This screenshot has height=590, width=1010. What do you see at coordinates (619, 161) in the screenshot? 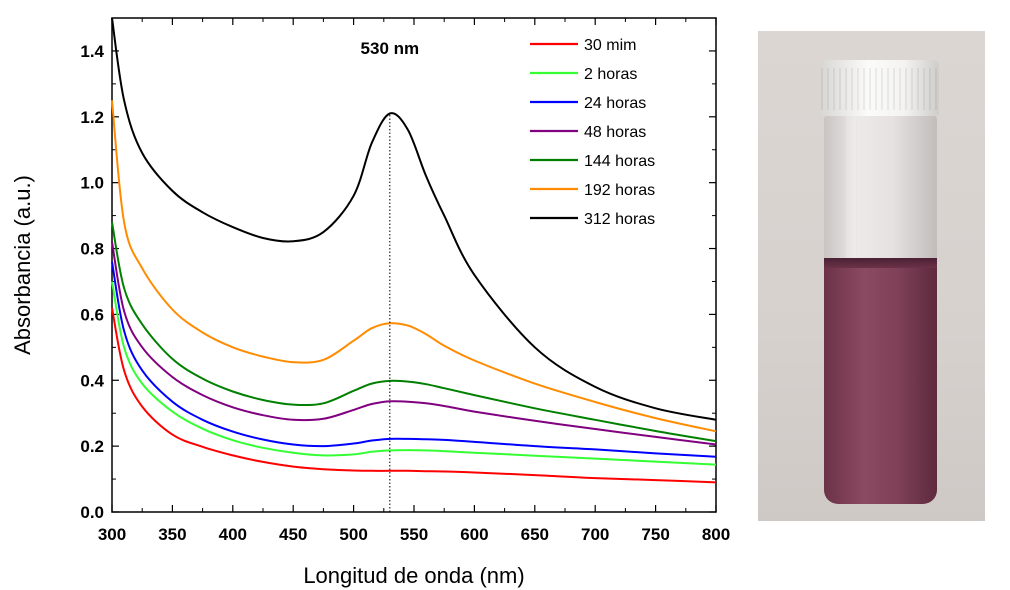
I see `legend-label-4: 144 horas` at bounding box center [619, 161].